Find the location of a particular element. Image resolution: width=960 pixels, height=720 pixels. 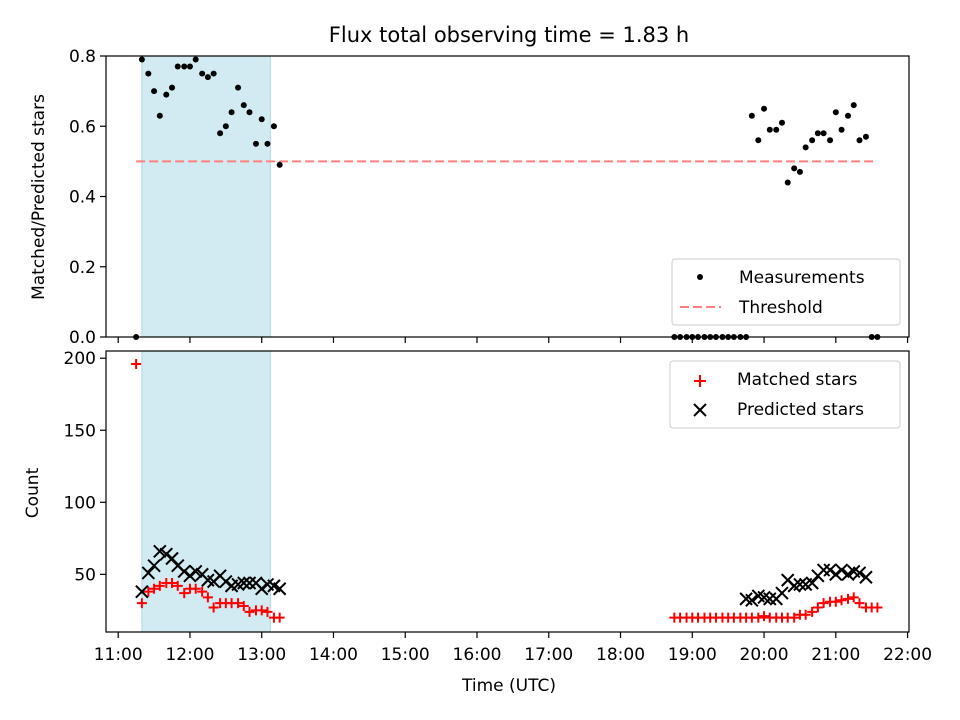

bottom-y-tick-label: 100 is located at coordinates (80, 503).